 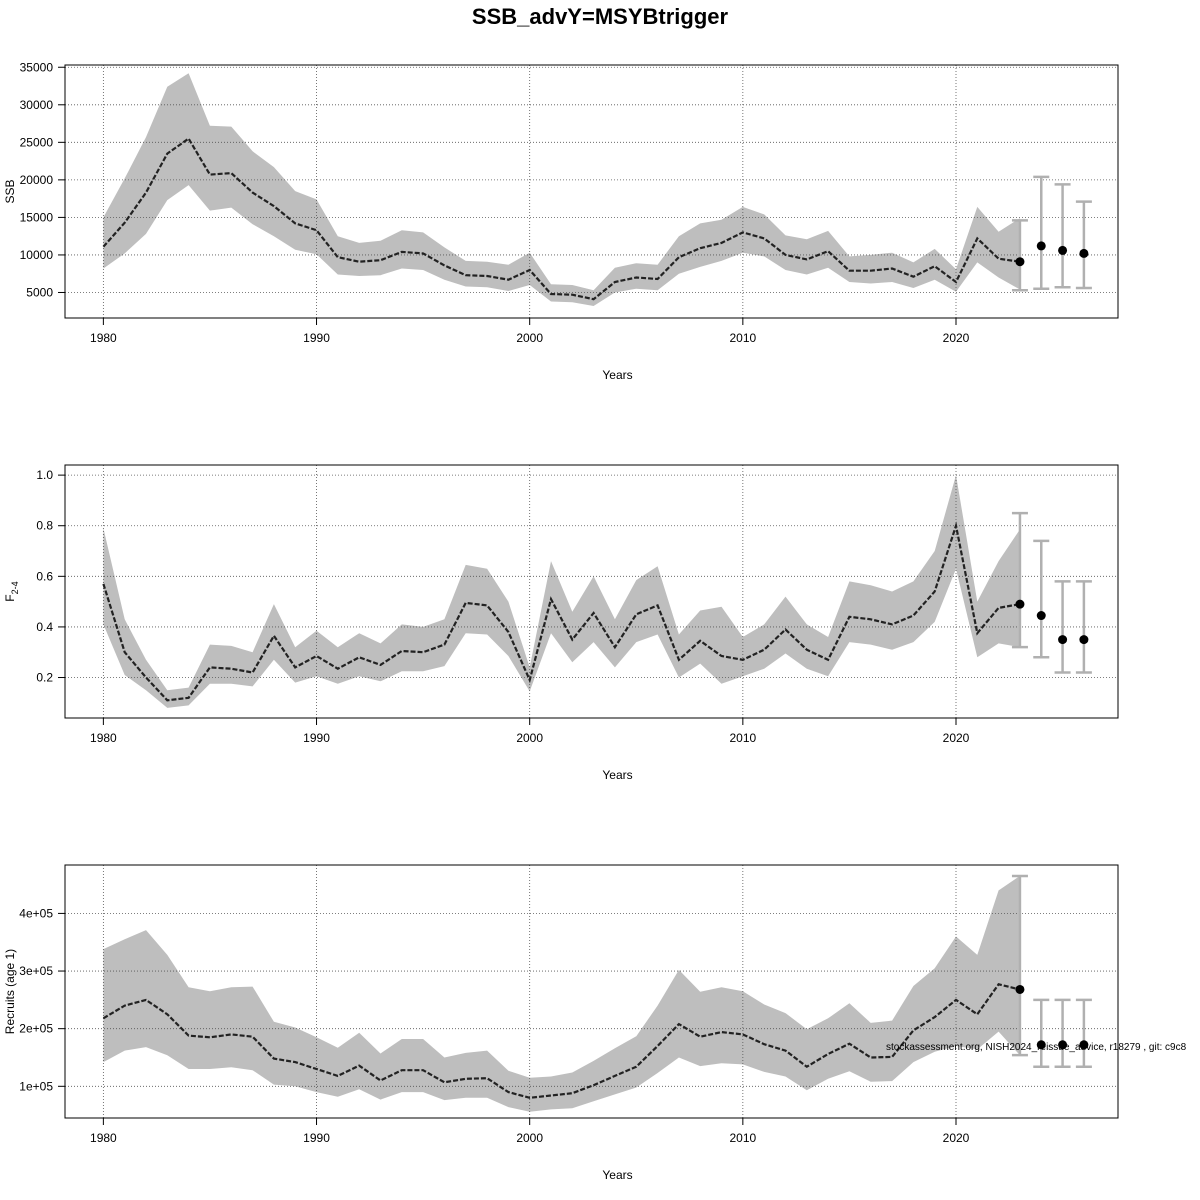 What do you see at coordinates (39, 292) in the screenshot?
I see `y-tick-label: 5000` at bounding box center [39, 292].